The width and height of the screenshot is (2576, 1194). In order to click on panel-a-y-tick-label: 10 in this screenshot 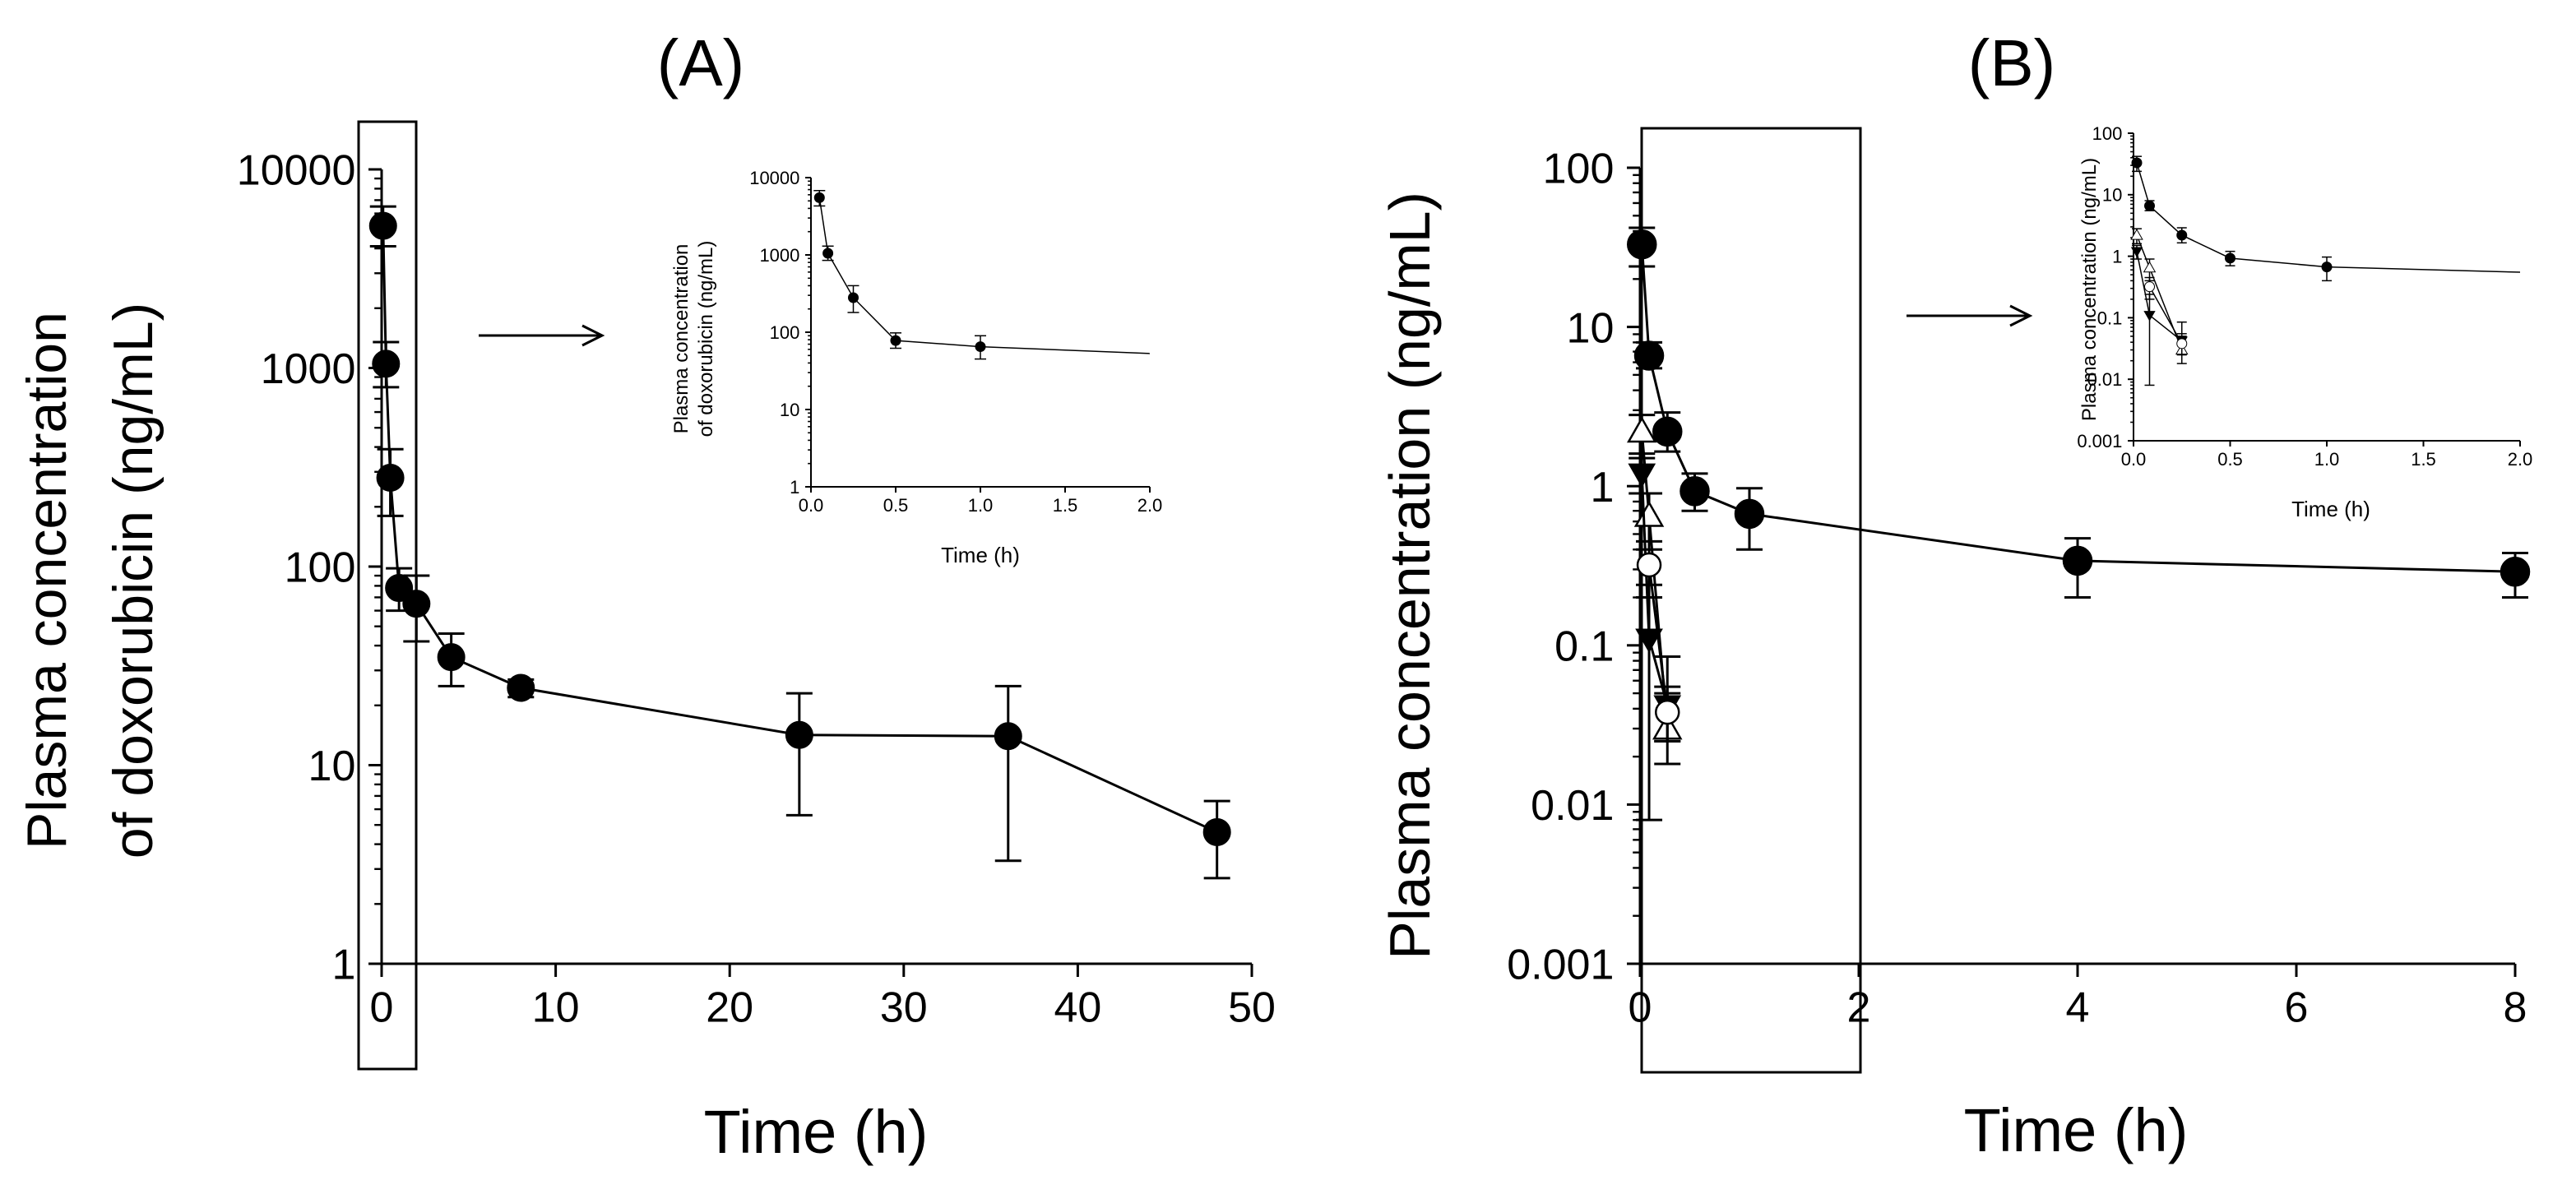, I will do `click(332, 766)`.